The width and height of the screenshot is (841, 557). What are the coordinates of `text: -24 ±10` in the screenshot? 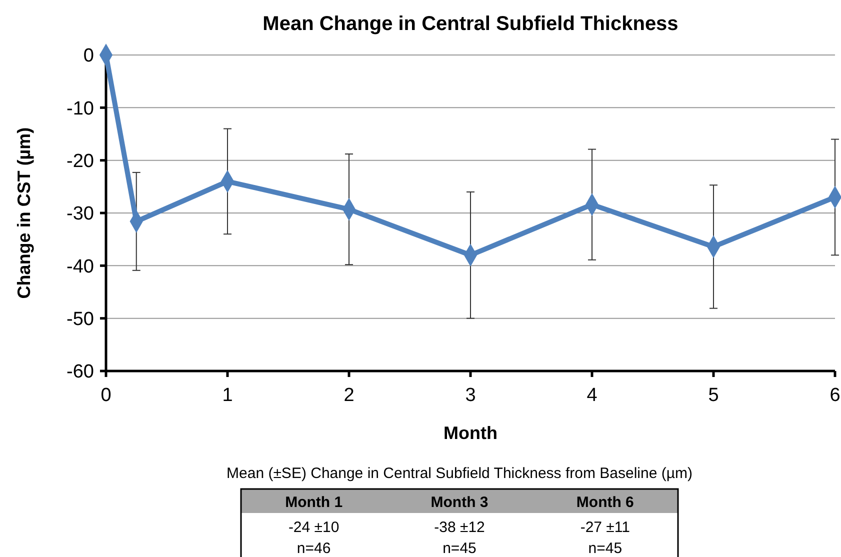 It's located at (314, 527).